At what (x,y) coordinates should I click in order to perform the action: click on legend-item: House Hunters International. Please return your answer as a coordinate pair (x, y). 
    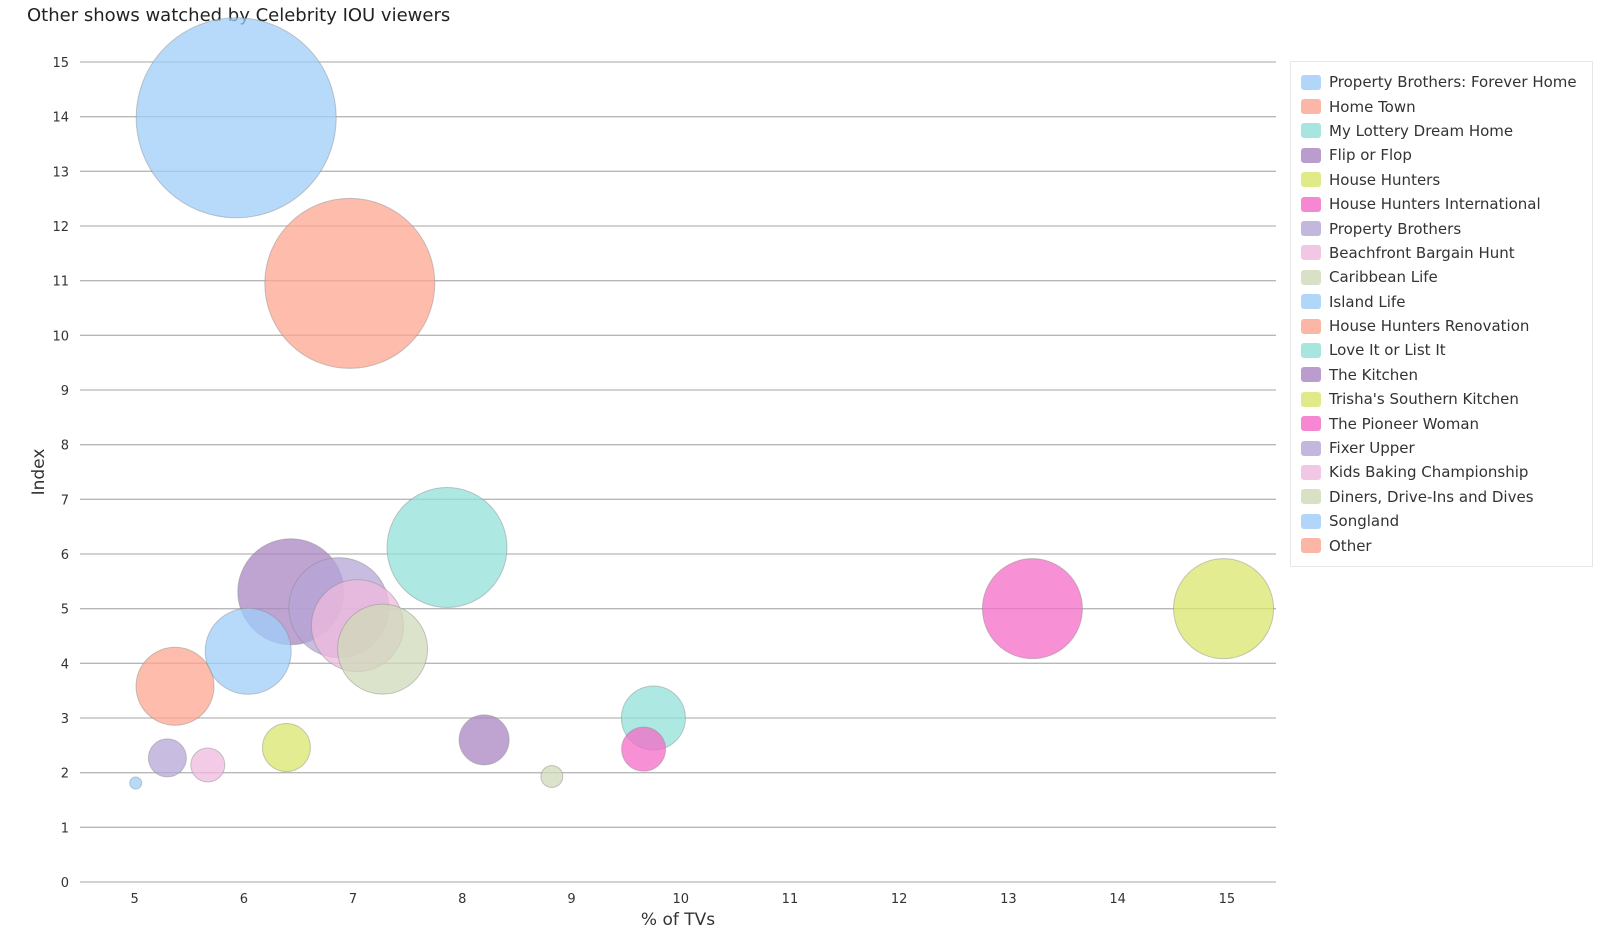
    Looking at the image, I should click on (1446, 204).